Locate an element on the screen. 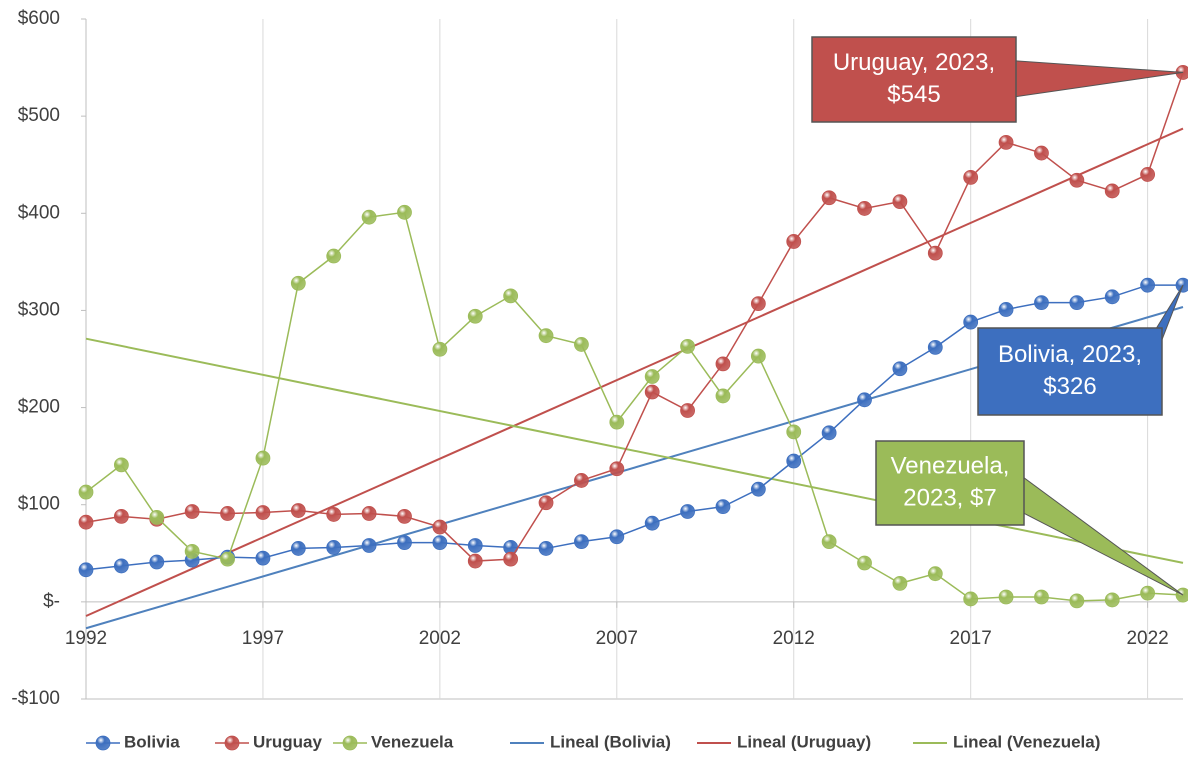 The height and width of the screenshot is (757, 1188). y-tick-label: -$100 is located at coordinates (35, 698).